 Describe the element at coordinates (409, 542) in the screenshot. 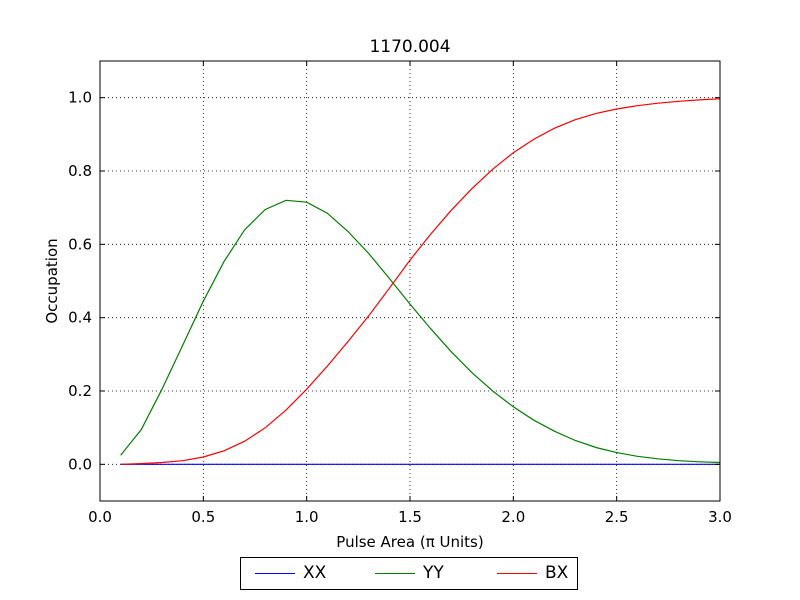

I see `x-axis-label: Pulse Area (π Units)` at that location.